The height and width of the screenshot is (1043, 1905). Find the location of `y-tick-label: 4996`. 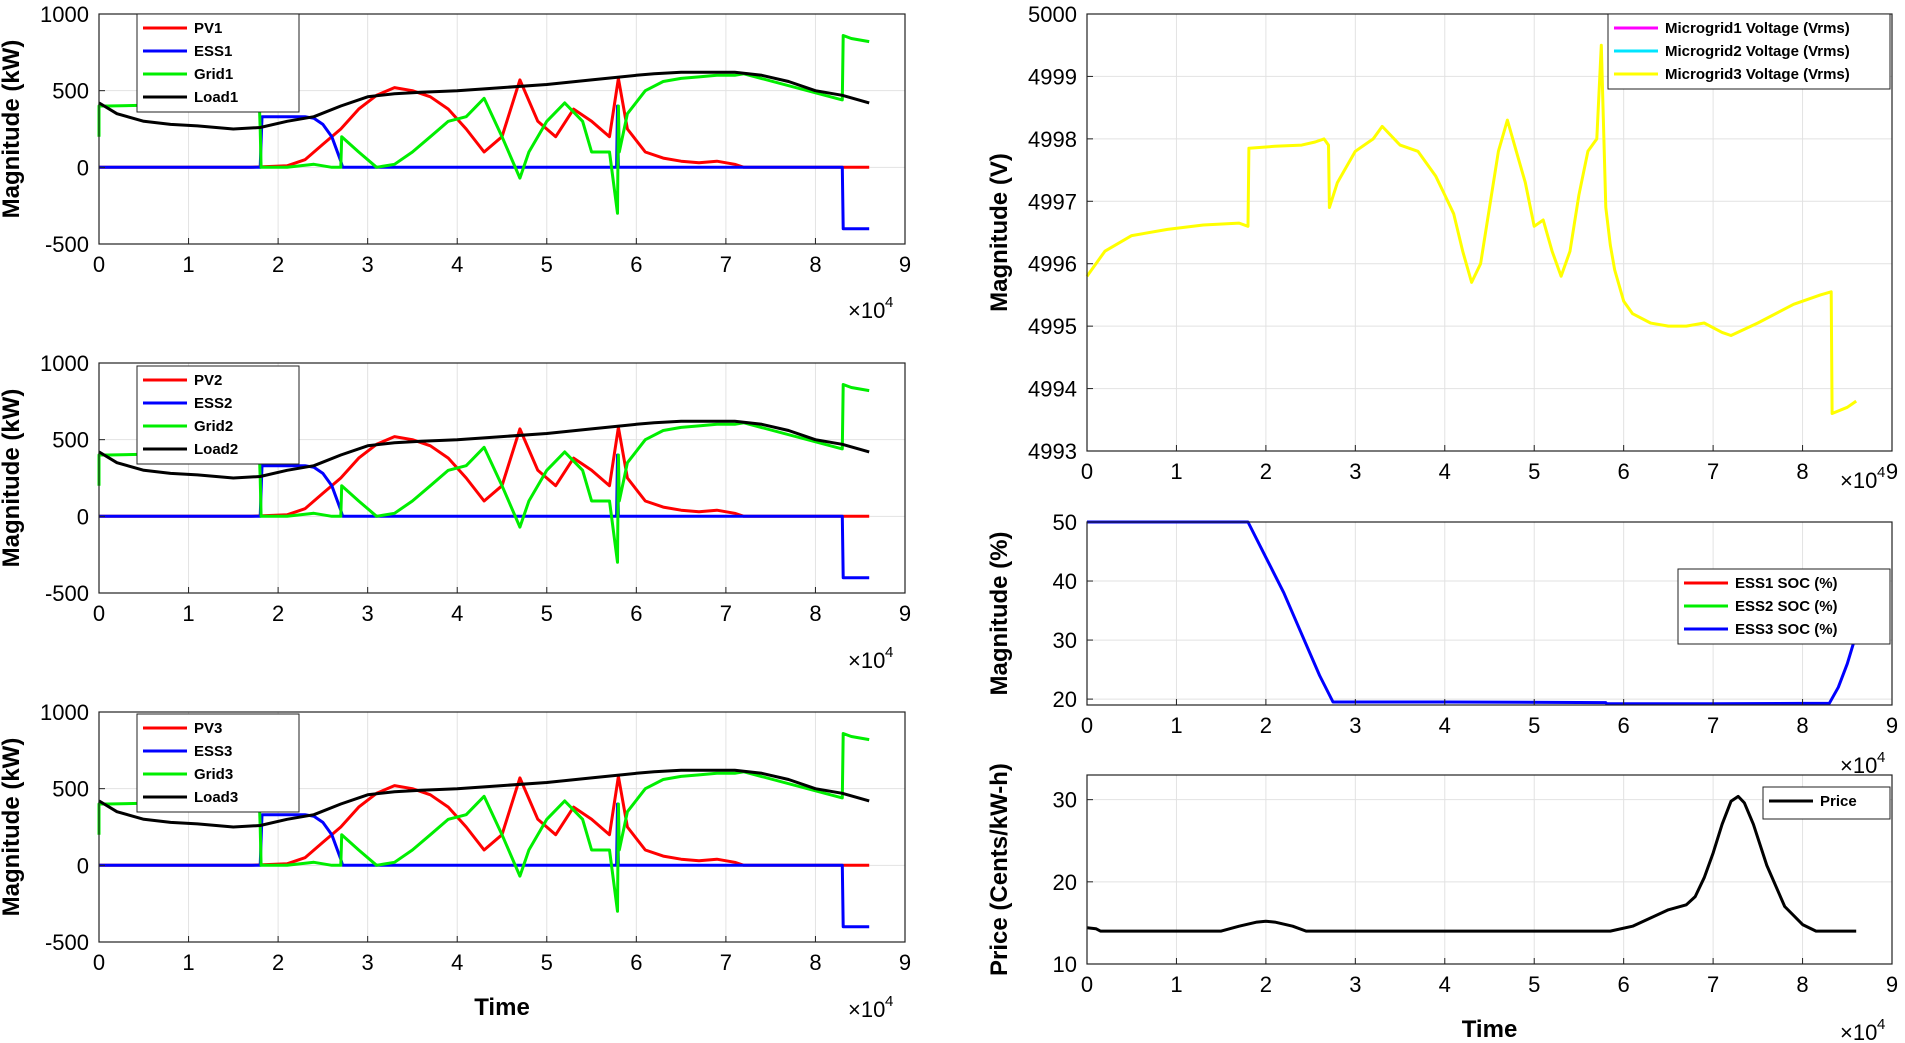

y-tick-label: 4996 is located at coordinates (1052, 264).